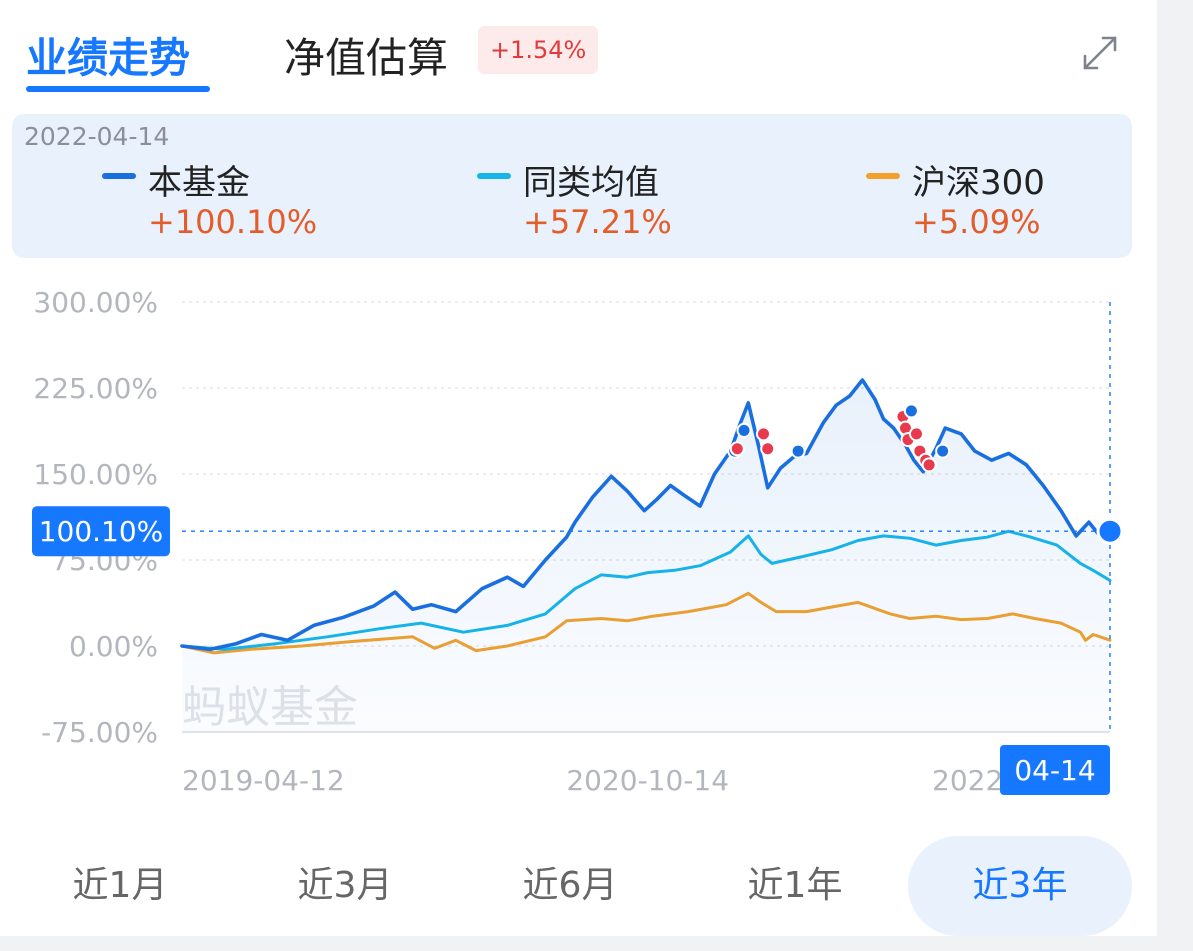 The width and height of the screenshot is (1193, 951). What do you see at coordinates (263, 780) in the screenshot?
I see `x-tick-label: 2019-04-12` at bounding box center [263, 780].